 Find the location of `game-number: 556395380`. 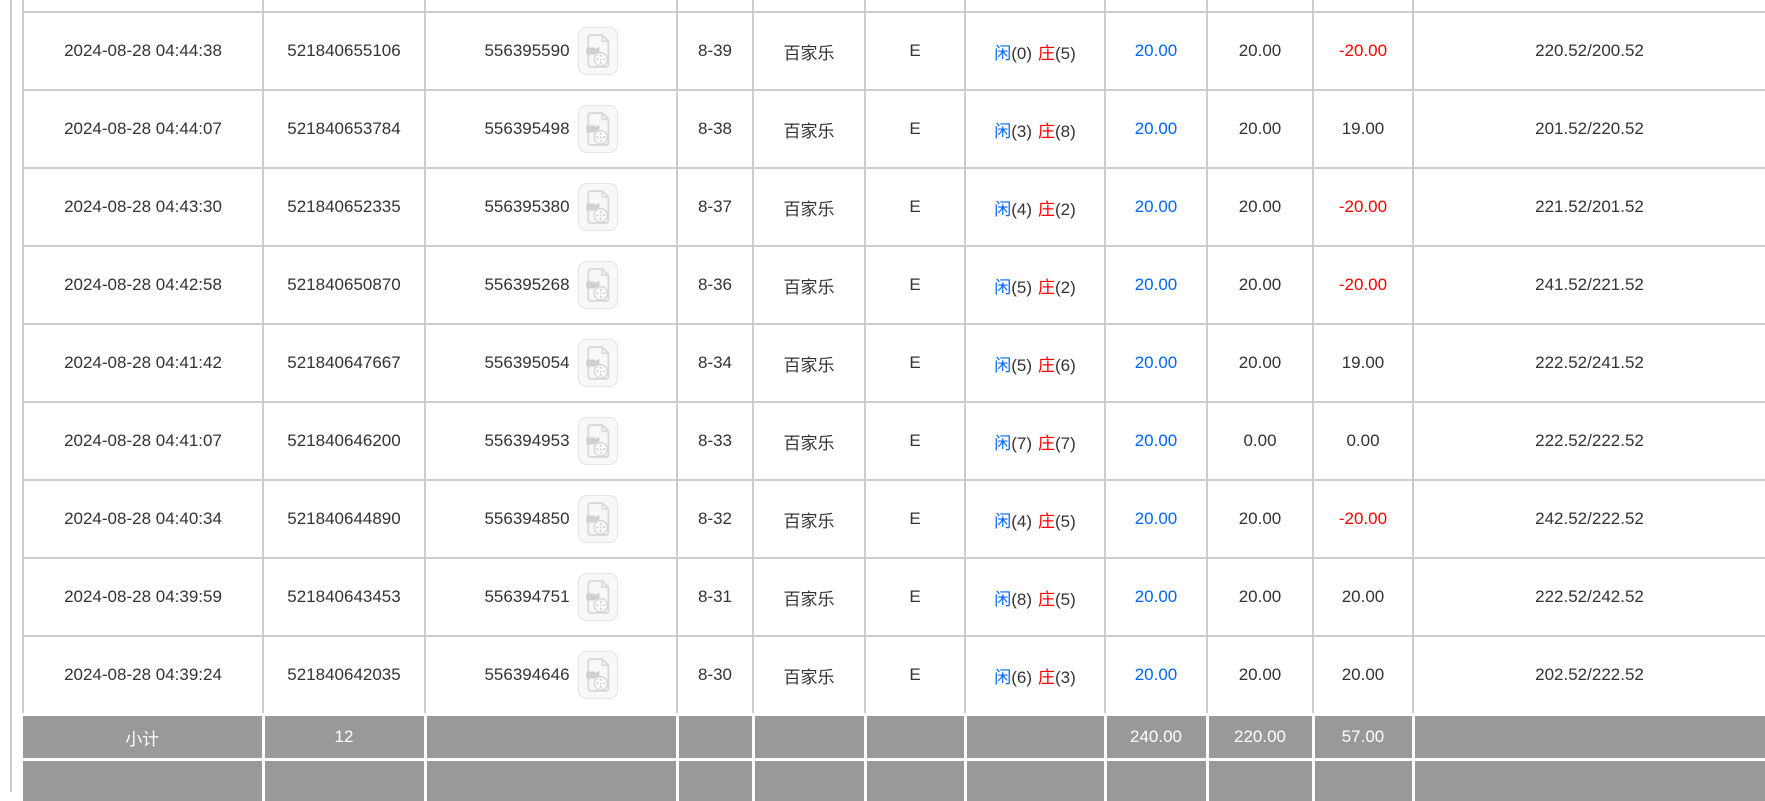

game-number: 556395380 is located at coordinates (526, 207).